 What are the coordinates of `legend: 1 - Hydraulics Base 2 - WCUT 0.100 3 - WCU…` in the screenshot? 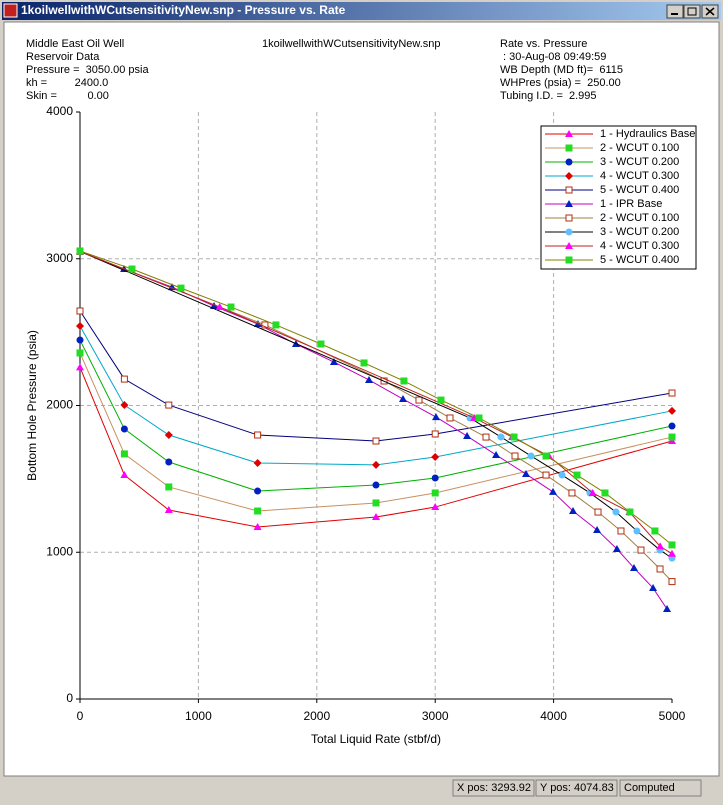 It's located at (618, 197).